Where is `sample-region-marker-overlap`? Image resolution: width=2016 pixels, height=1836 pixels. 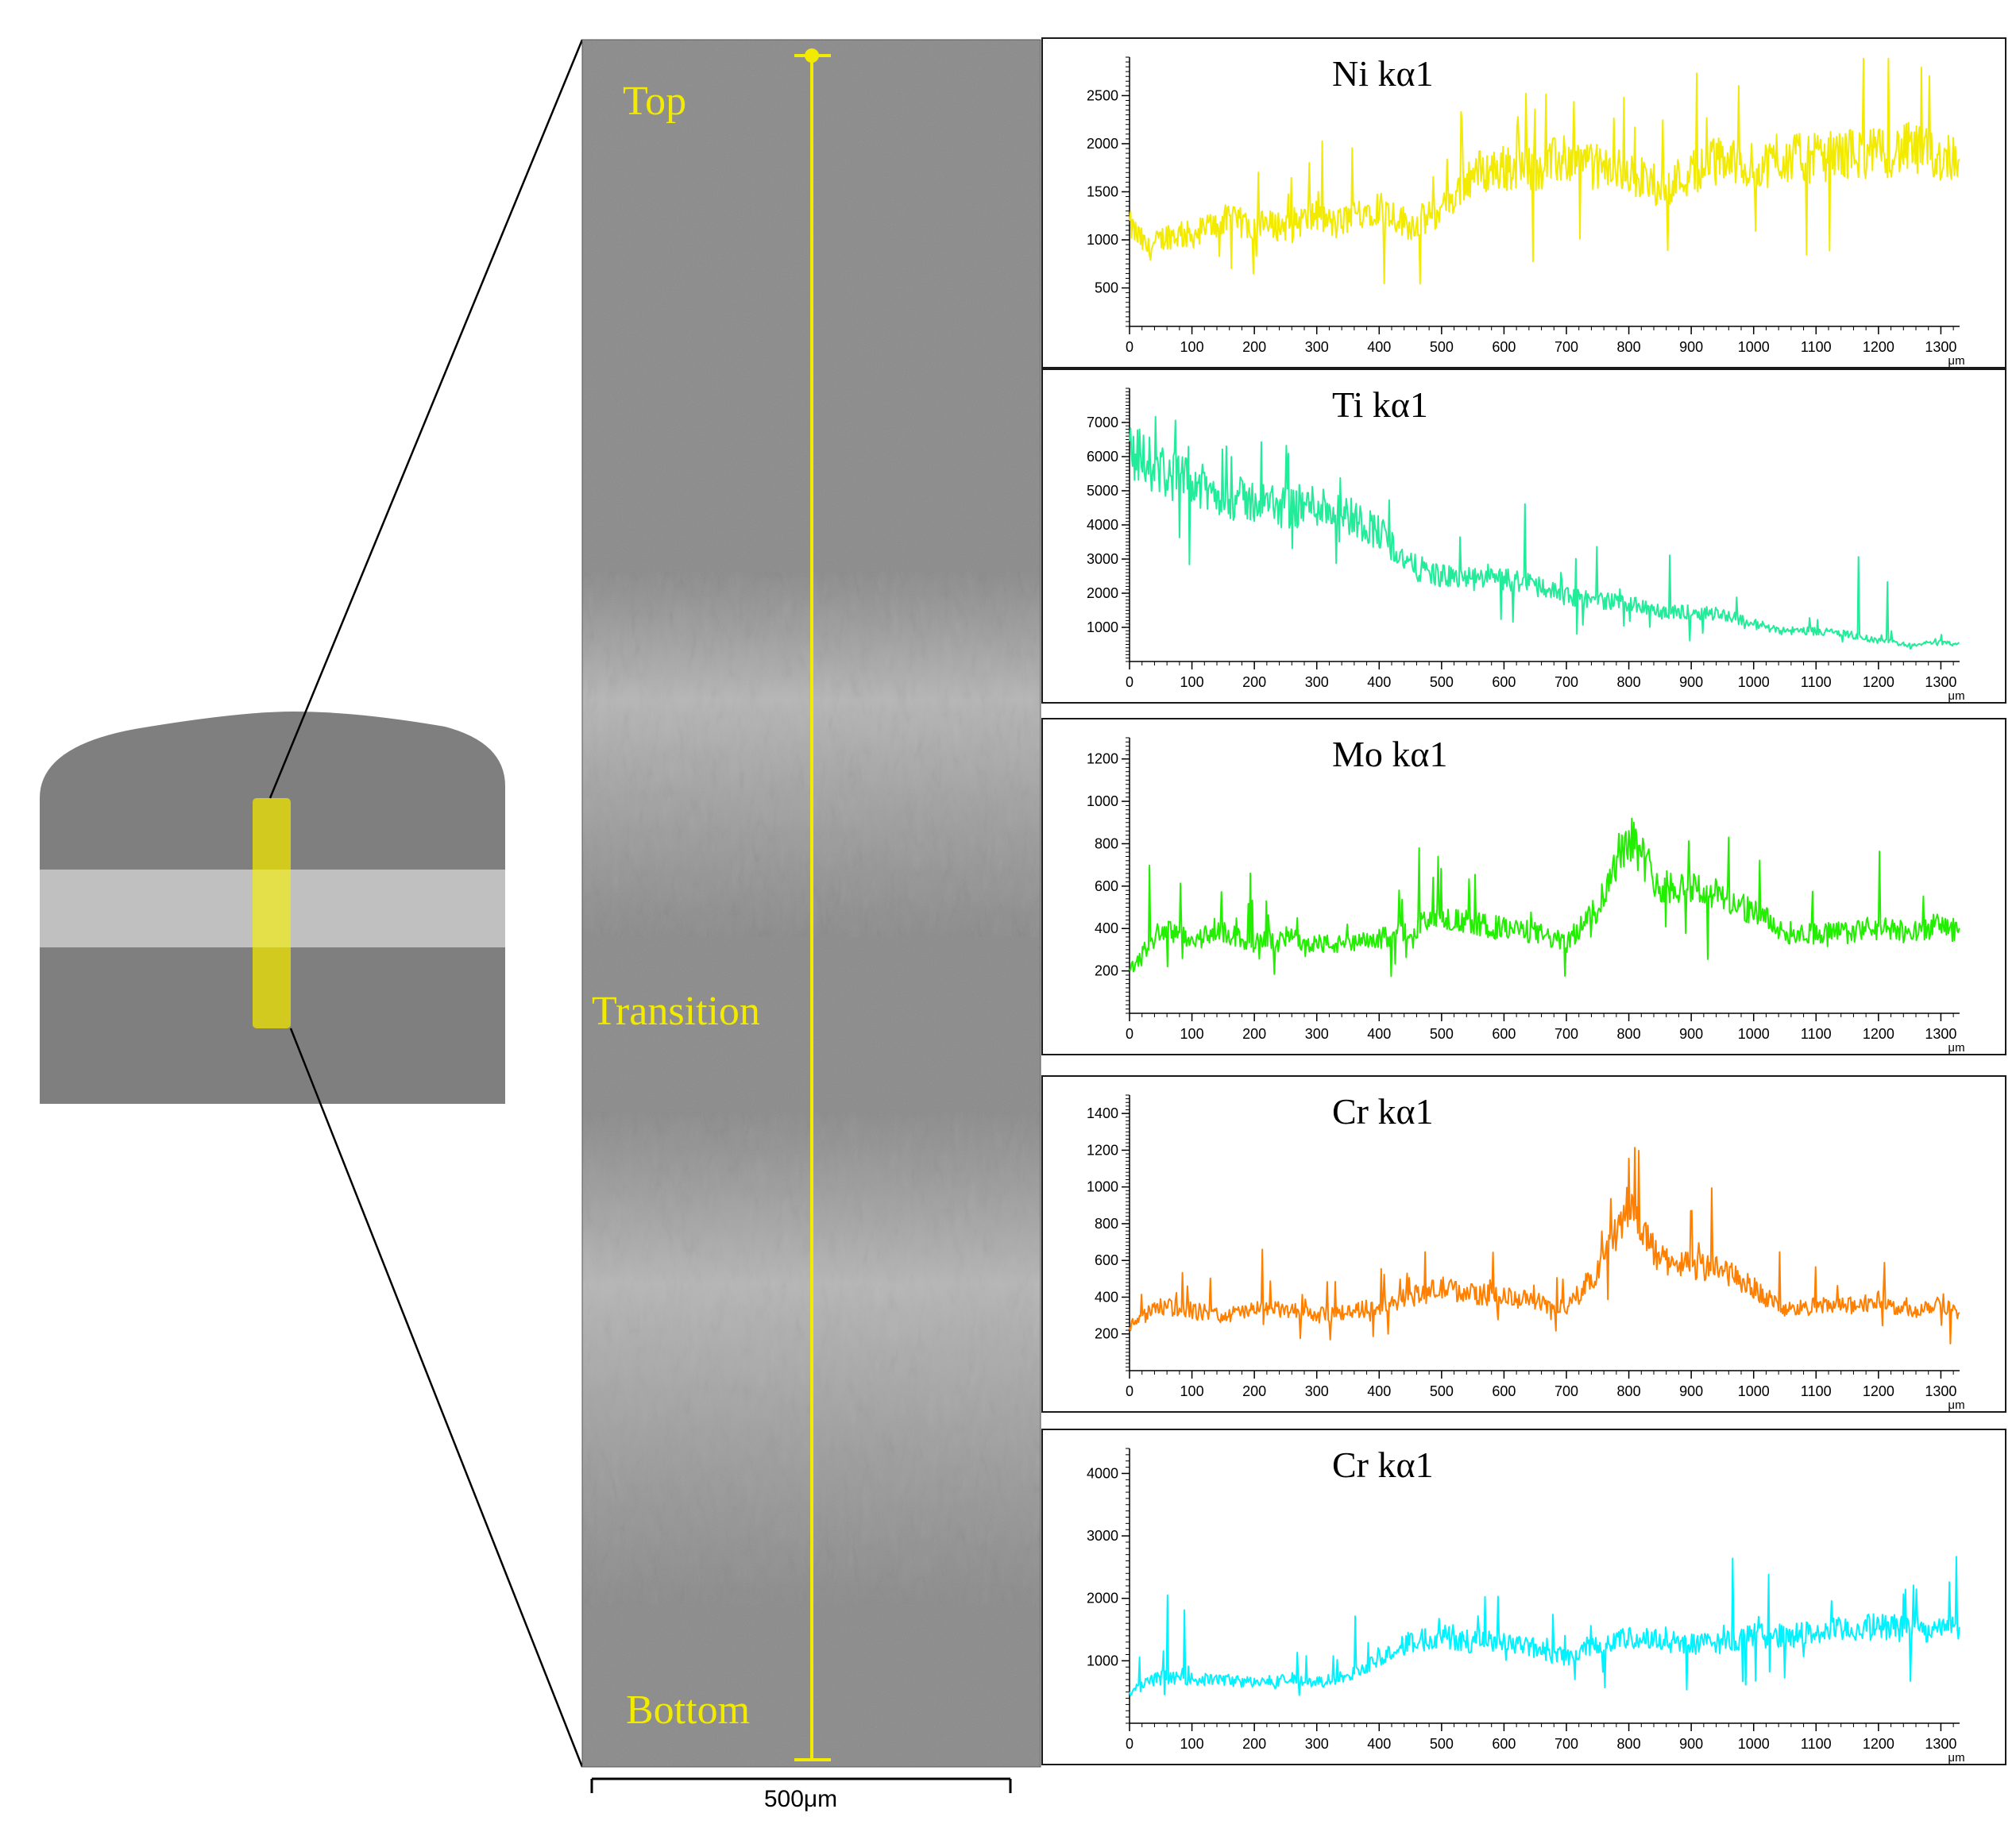
sample-region-marker-overlap is located at coordinates (272, 909).